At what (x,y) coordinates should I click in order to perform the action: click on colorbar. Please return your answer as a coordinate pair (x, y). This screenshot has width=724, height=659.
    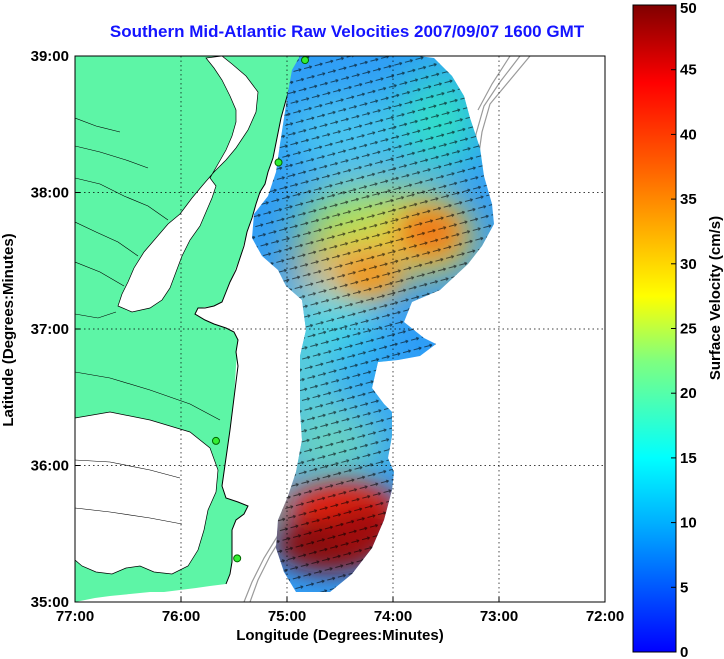
    Looking at the image, I should click on (654, 328).